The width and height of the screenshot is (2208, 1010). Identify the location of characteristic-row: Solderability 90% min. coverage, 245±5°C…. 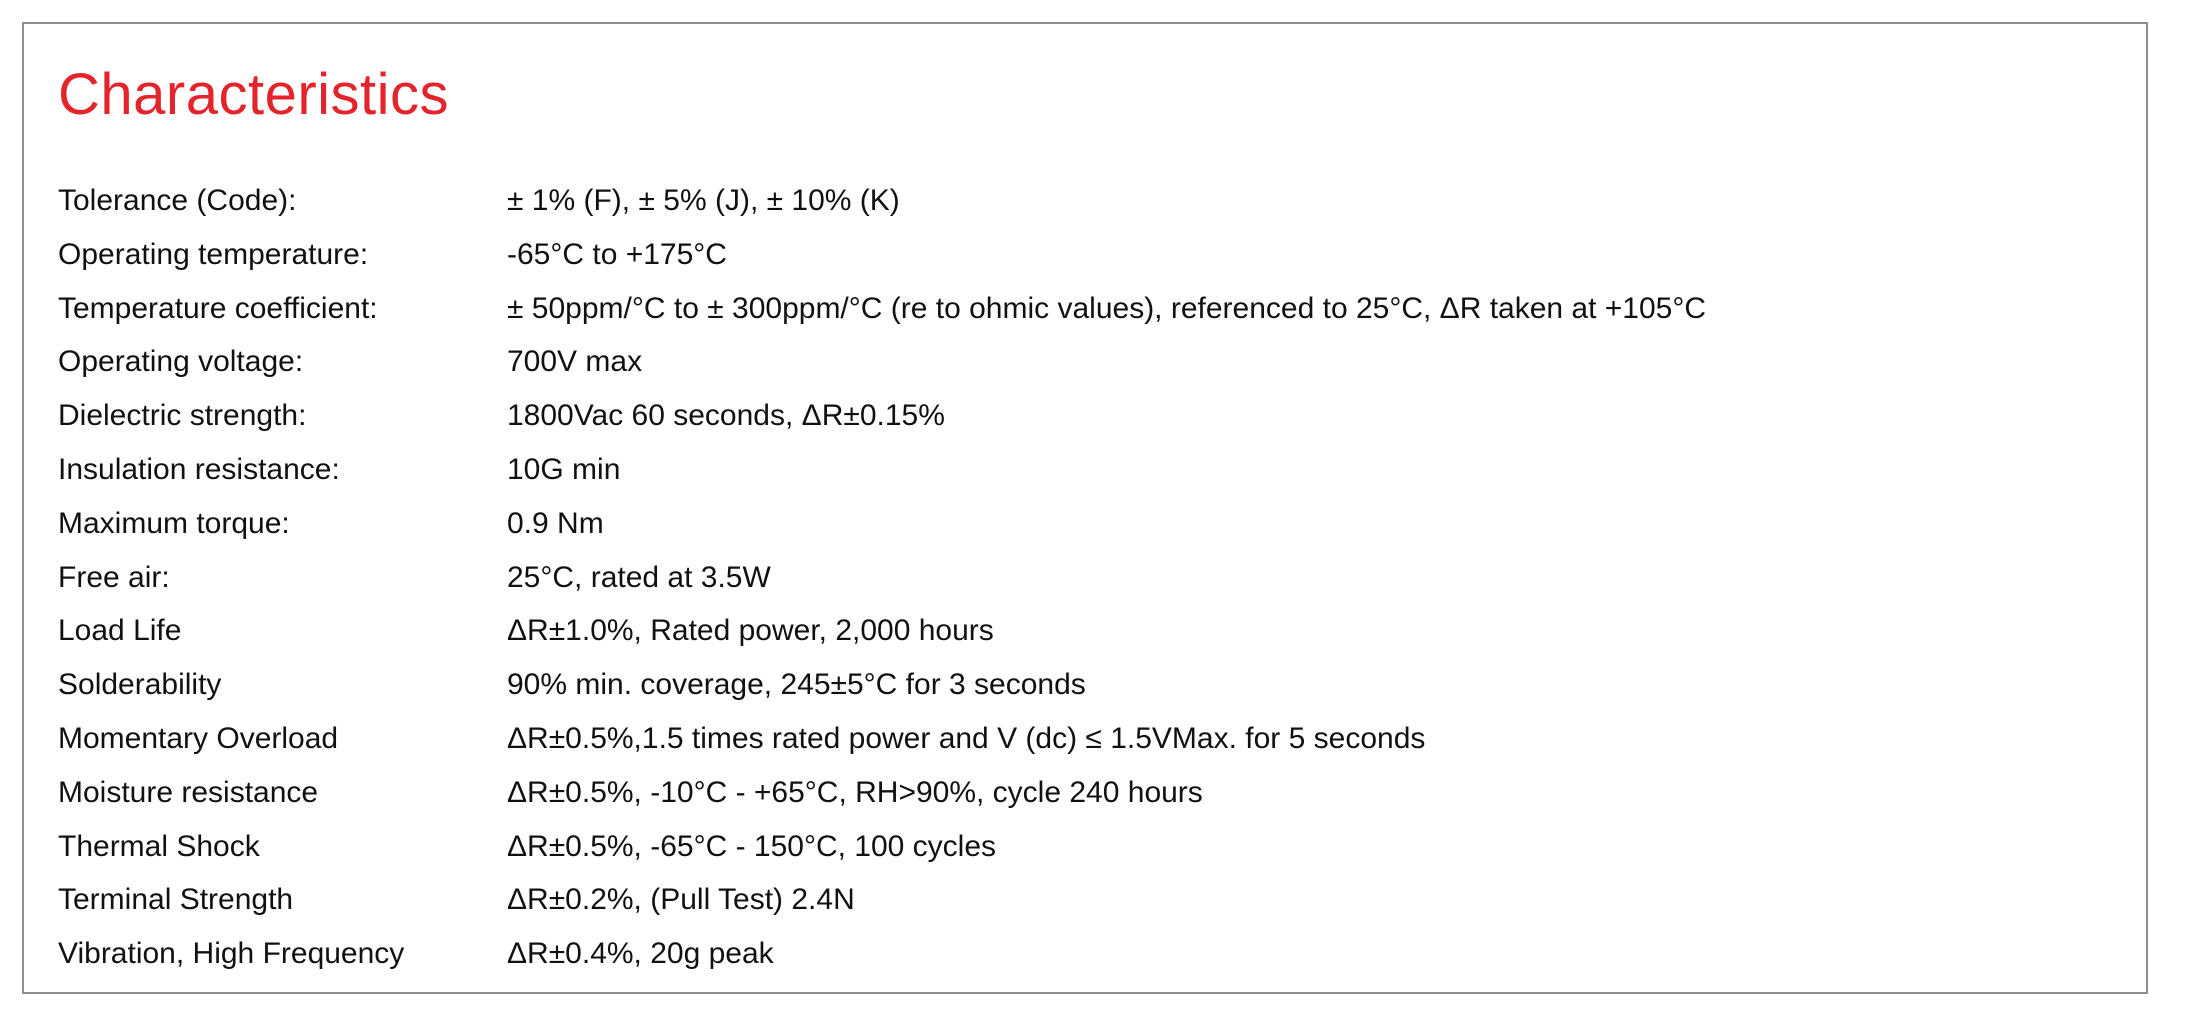
(1088, 693).